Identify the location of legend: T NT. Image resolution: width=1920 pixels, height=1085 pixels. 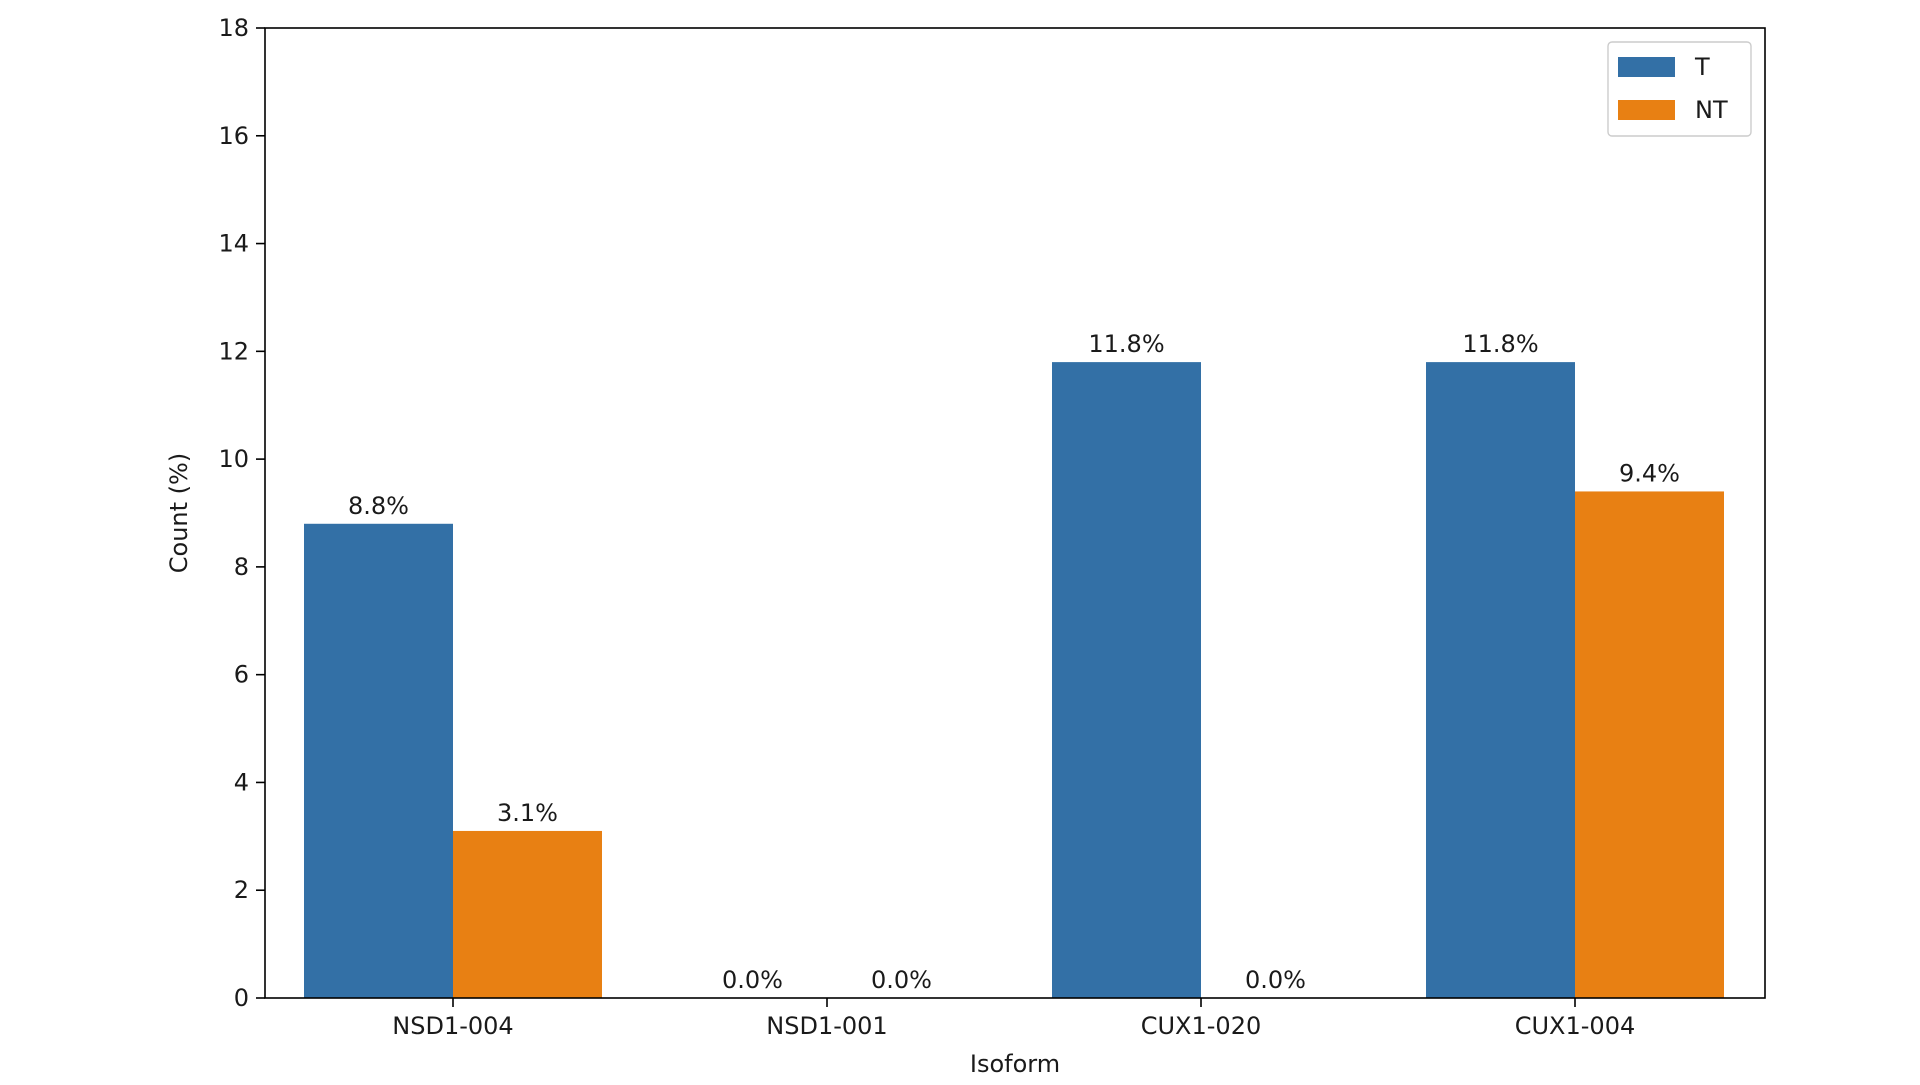
(1679, 89).